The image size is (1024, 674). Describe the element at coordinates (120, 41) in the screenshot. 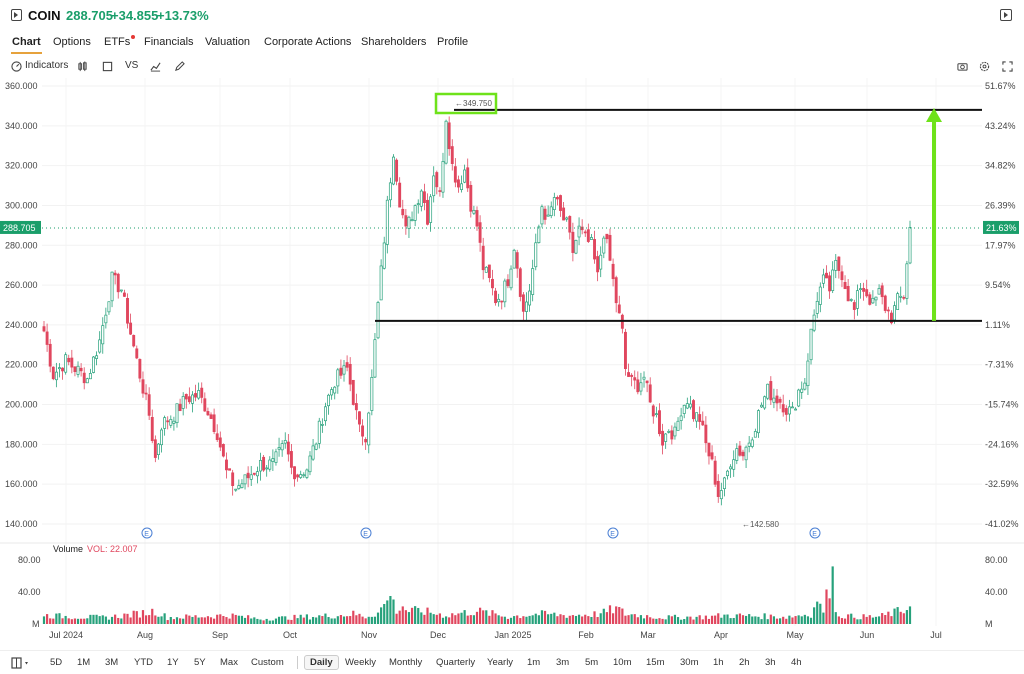

I see `tab-etfs: ETFs` at that location.